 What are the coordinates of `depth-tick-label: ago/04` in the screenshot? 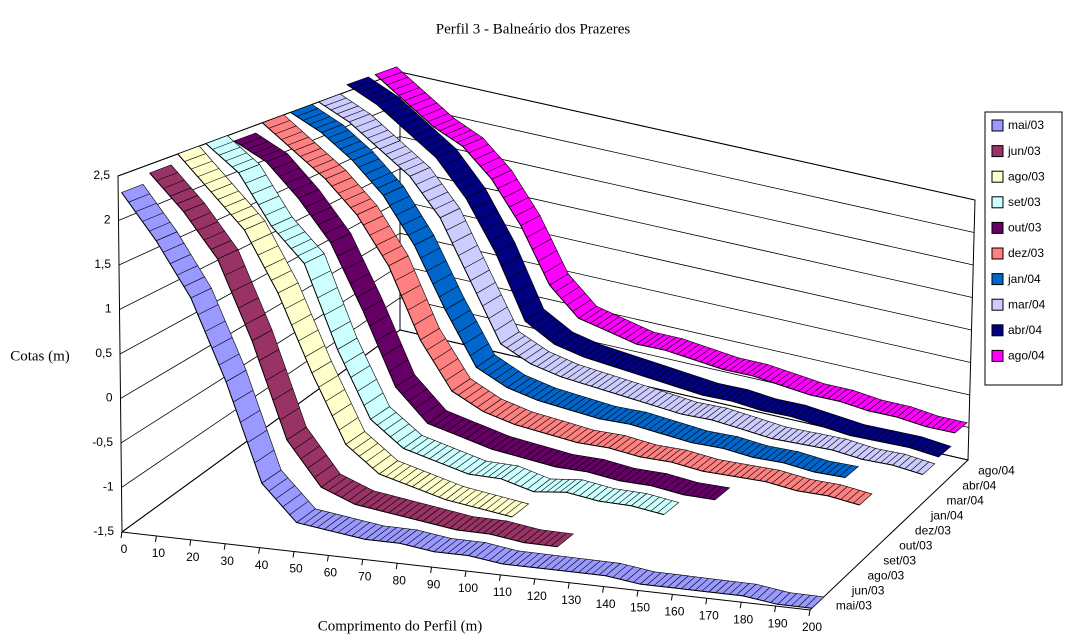 It's located at (996, 471).